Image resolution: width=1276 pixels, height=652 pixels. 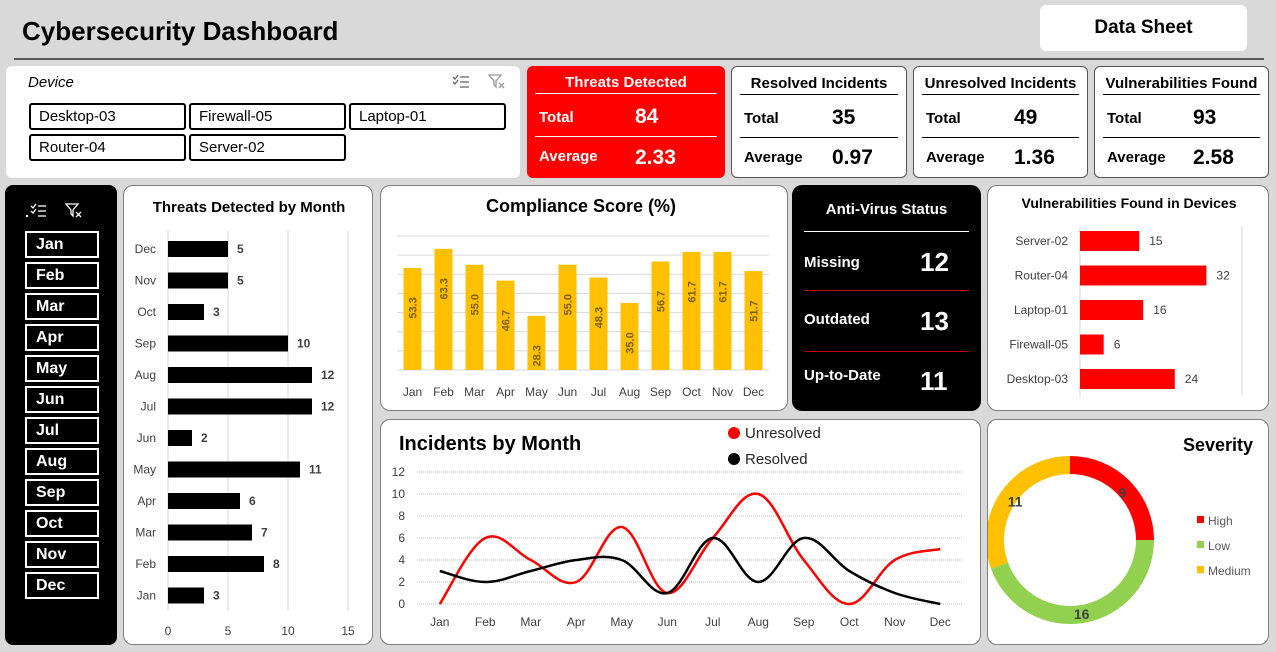 I want to click on kpi-resolved-average: 0.97, so click(x=852, y=157).